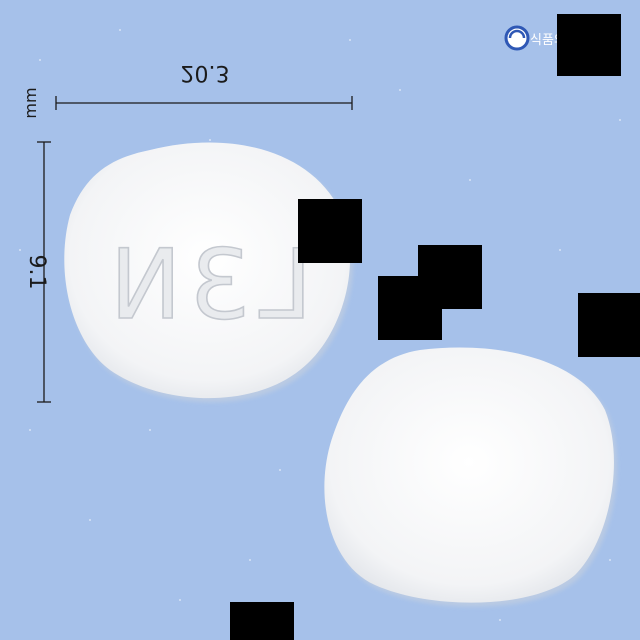 This screenshot has width=640, height=640. What do you see at coordinates (205, 72) in the screenshot?
I see `width-label: 20.3` at bounding box center [205, 72].